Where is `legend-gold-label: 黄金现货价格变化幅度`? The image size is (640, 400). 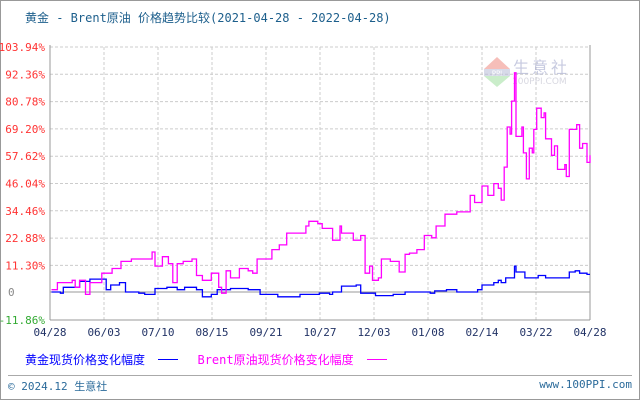
legend-gold-label: 黄金现货价格变化幅度 is located at coordinates (85, 360).